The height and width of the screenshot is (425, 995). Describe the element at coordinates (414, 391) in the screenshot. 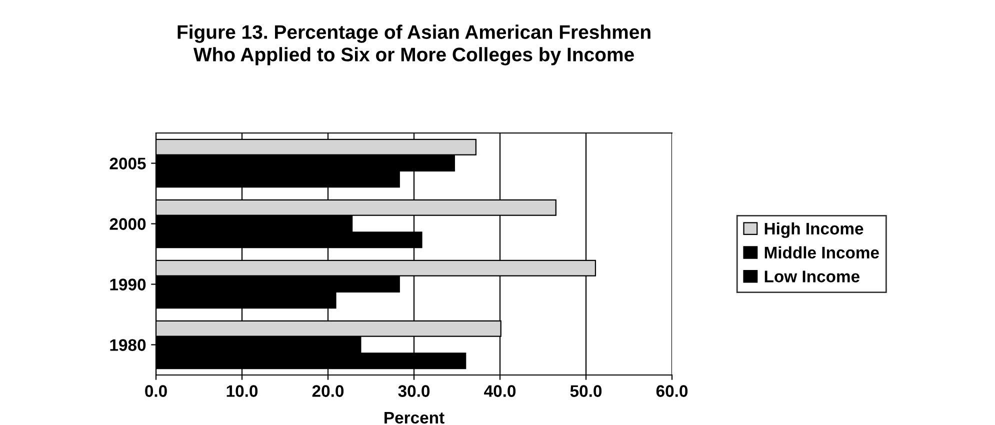

I see `x-tick-label: 30.0` at that location.